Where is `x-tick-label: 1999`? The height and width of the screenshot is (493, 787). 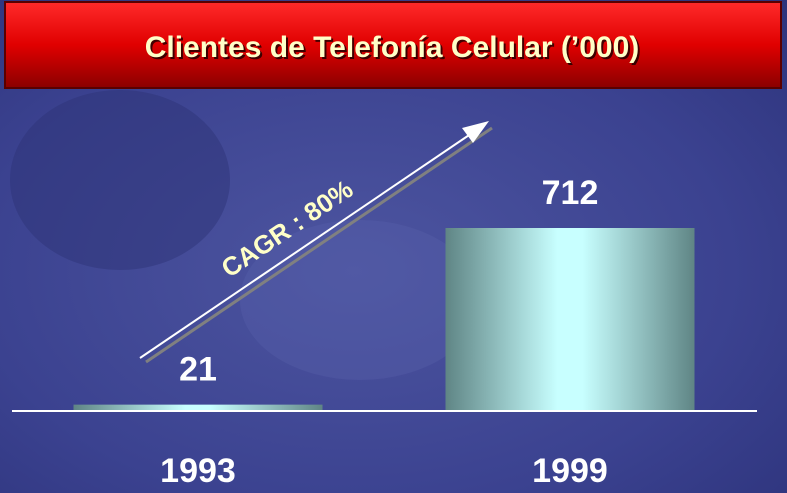 x-tick-label: 1999 is located at coordinates (570, 471).